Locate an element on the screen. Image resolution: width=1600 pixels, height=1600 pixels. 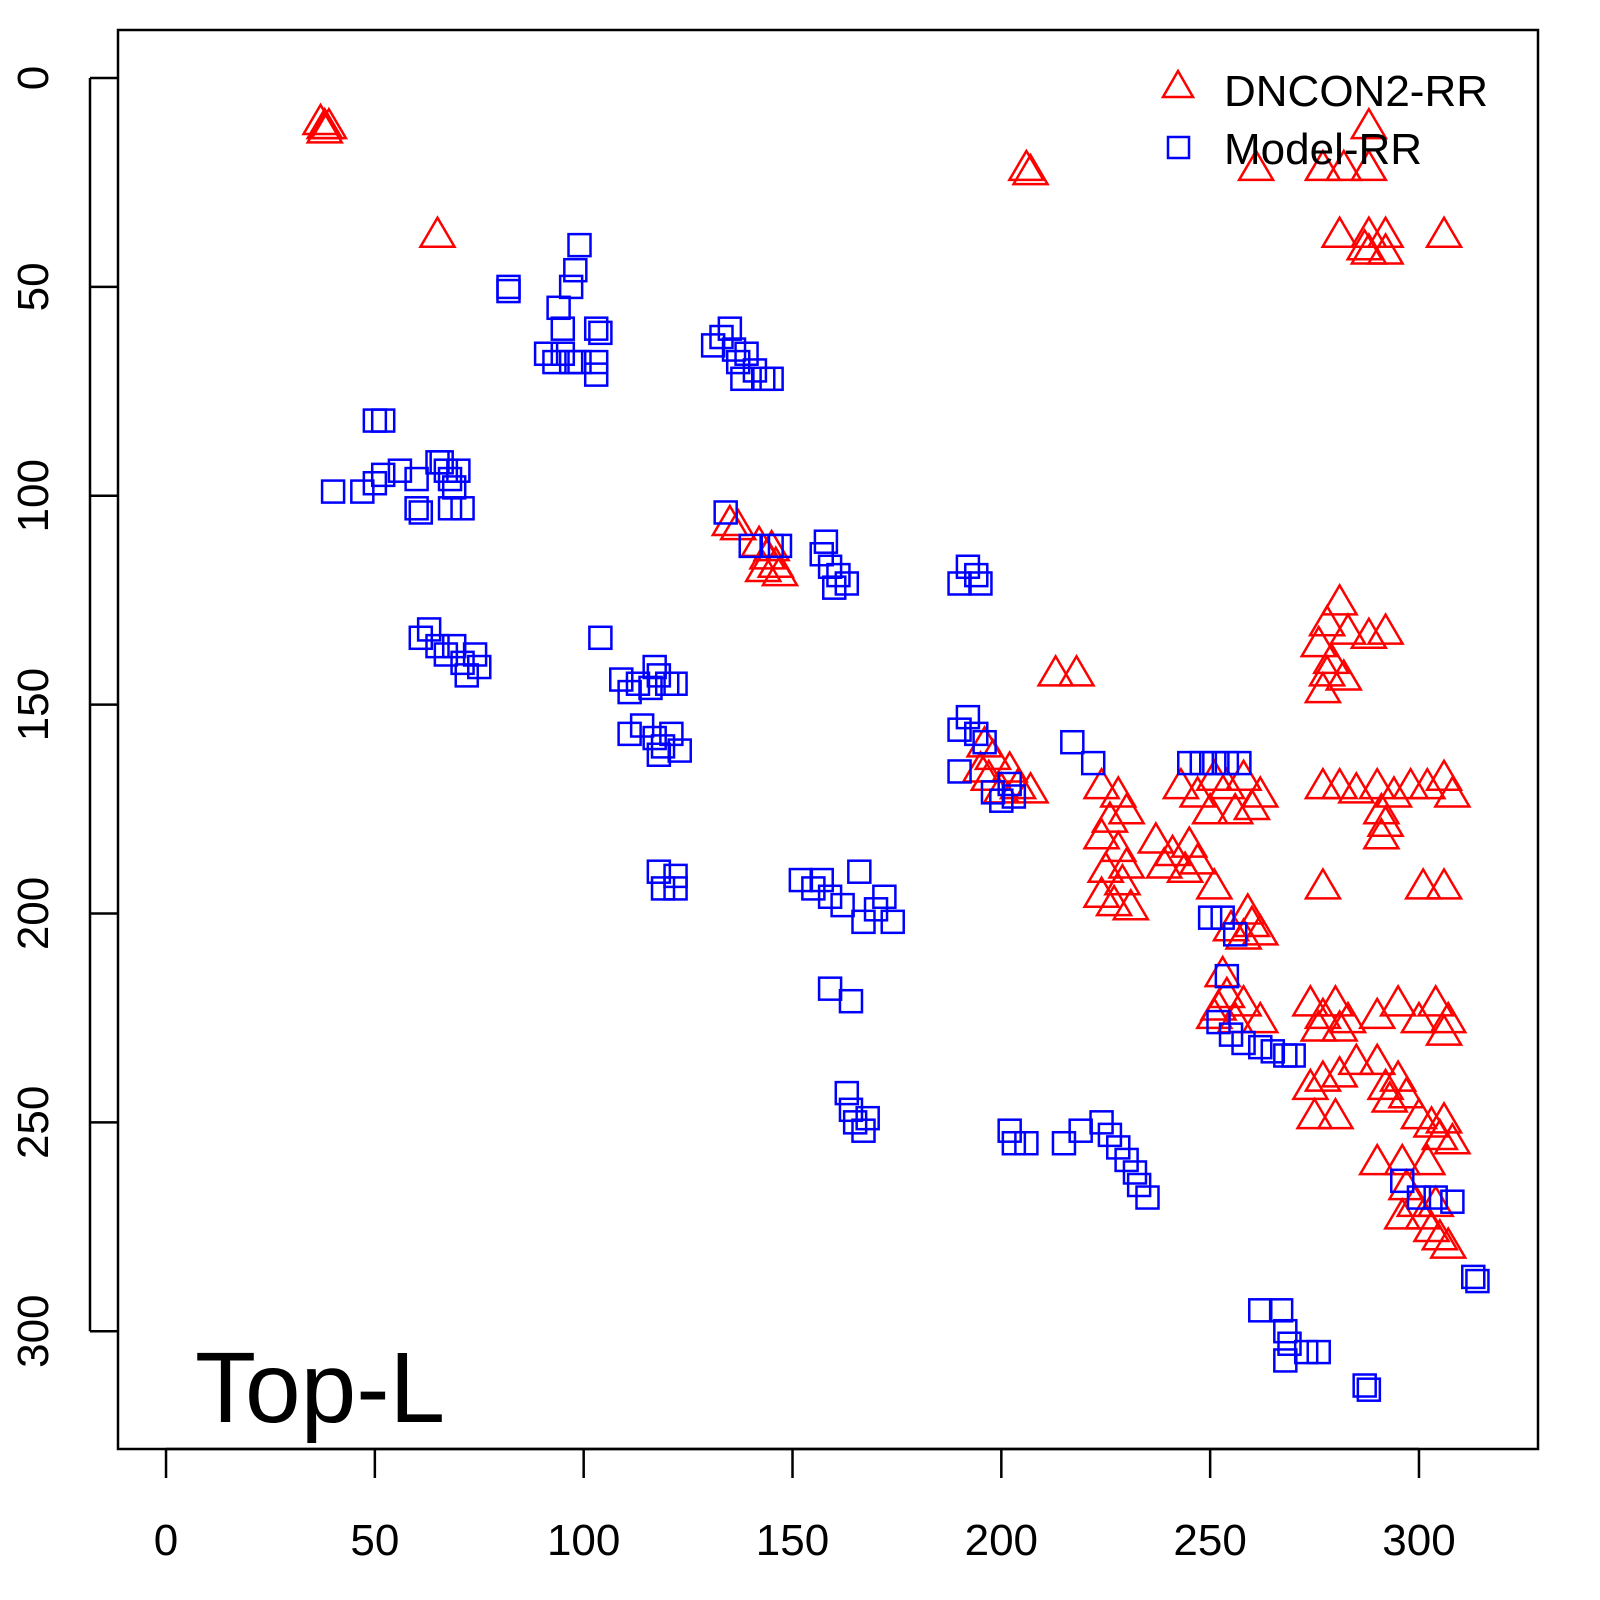
x-tick-label: 200 is located at coordinates (1001, 1540).